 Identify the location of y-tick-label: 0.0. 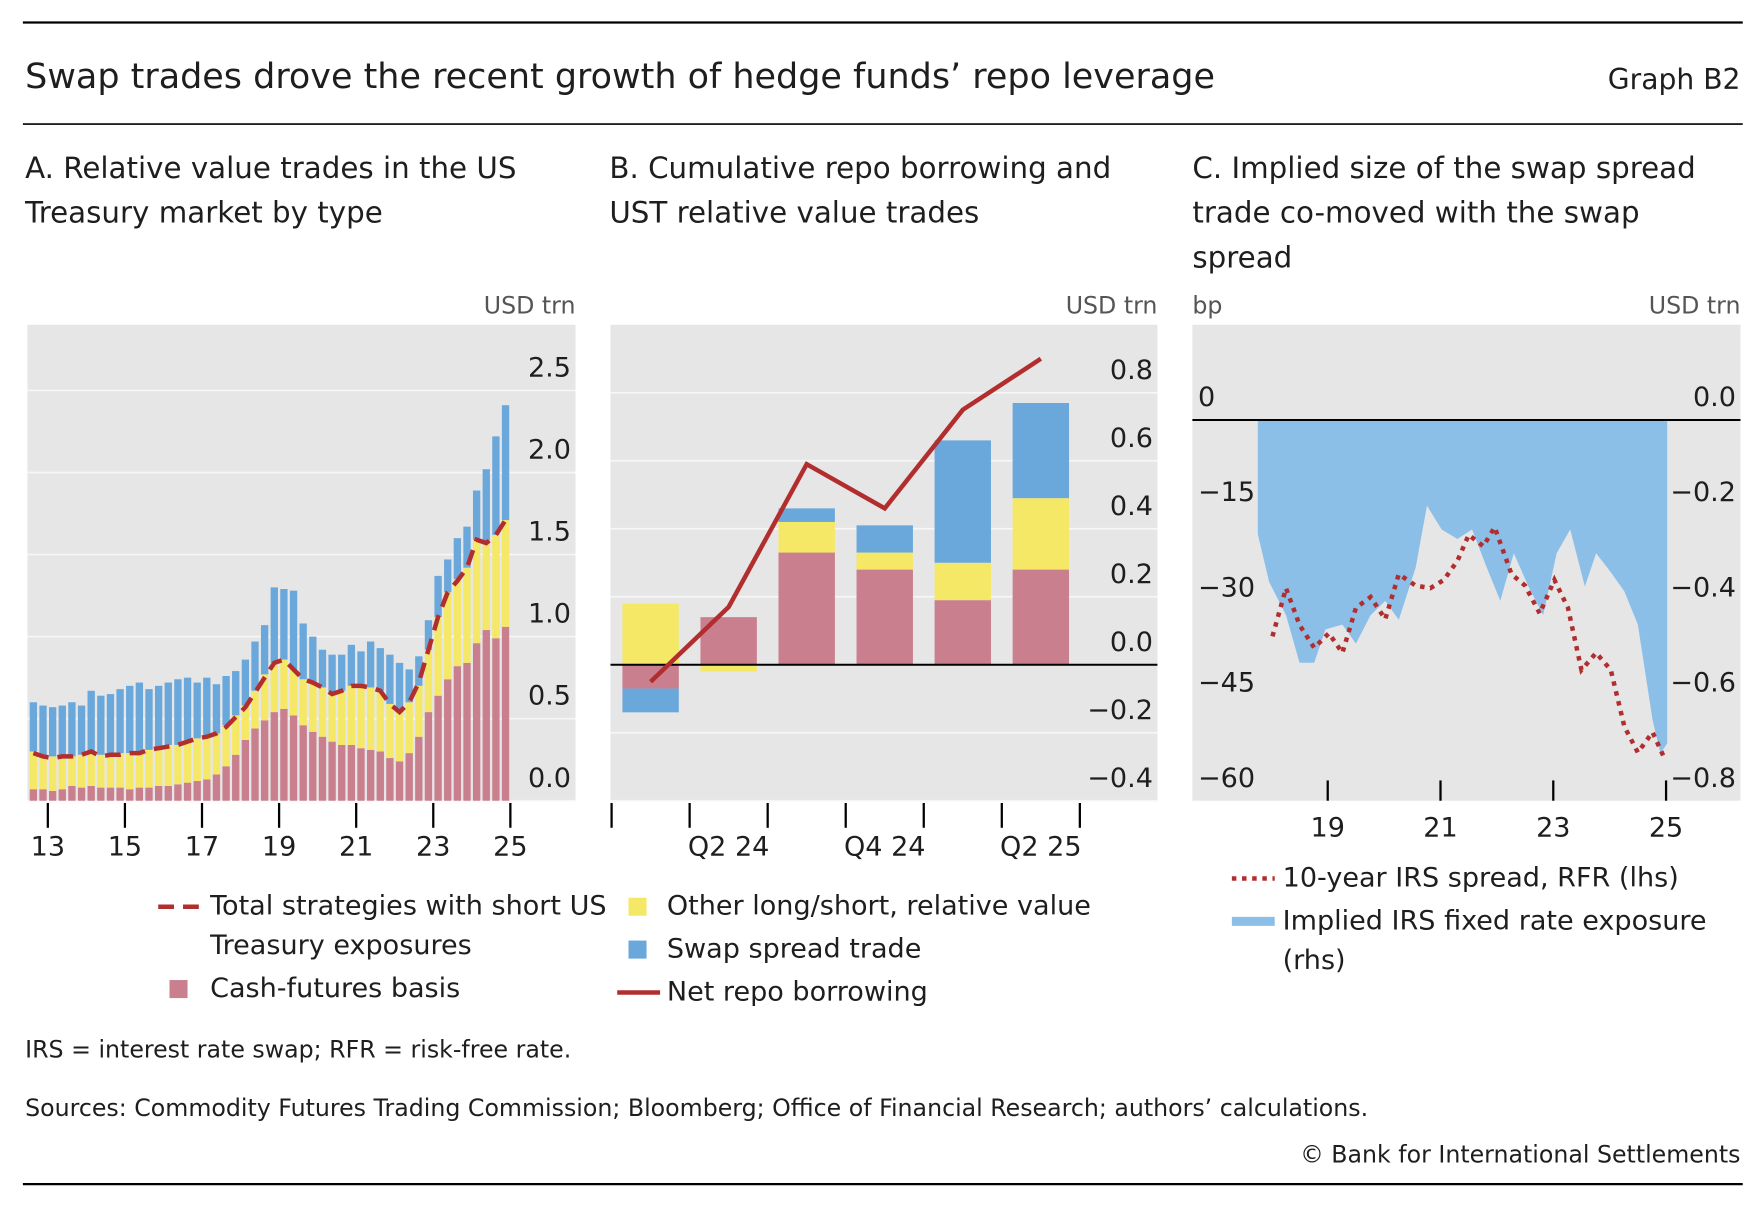
(1131, 642).